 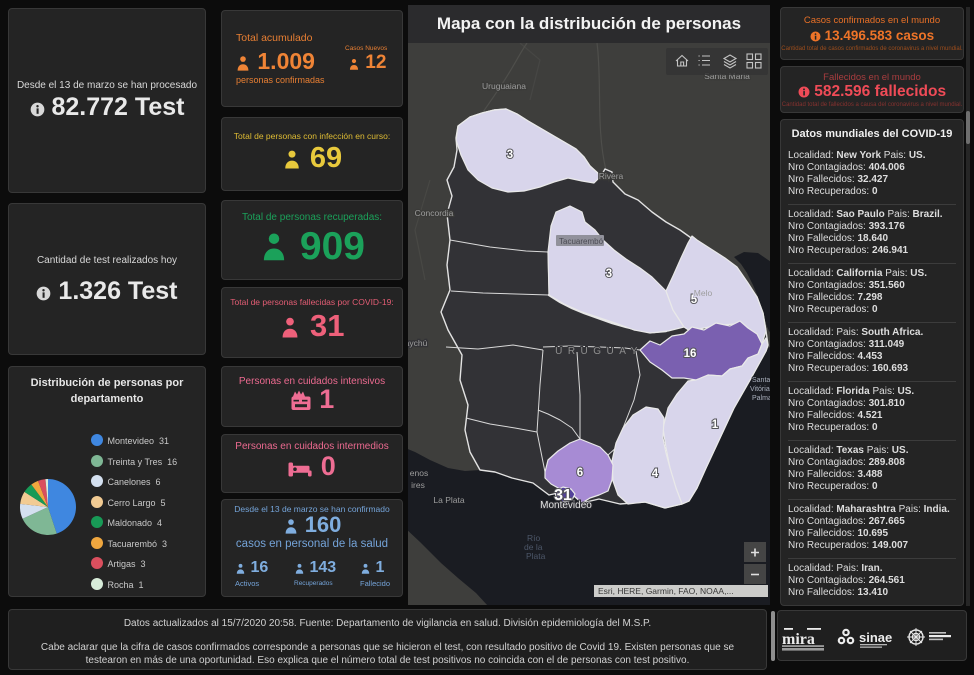 I want to click on svg-text: Palmar, so click(x=761, y=398).